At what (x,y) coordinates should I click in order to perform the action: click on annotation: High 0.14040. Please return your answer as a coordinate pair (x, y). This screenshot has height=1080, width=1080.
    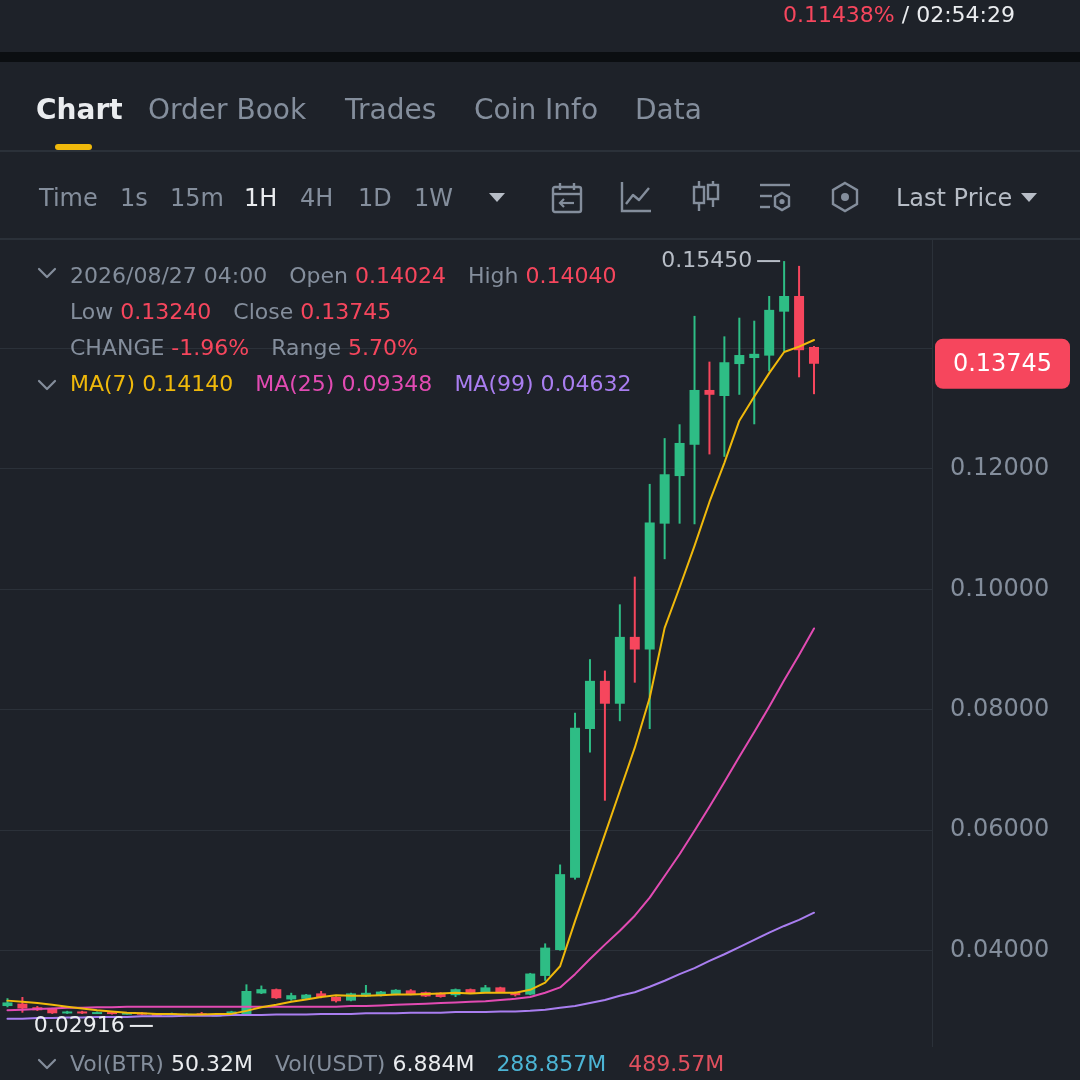
    Looking at the image, I should click on (542, 275).